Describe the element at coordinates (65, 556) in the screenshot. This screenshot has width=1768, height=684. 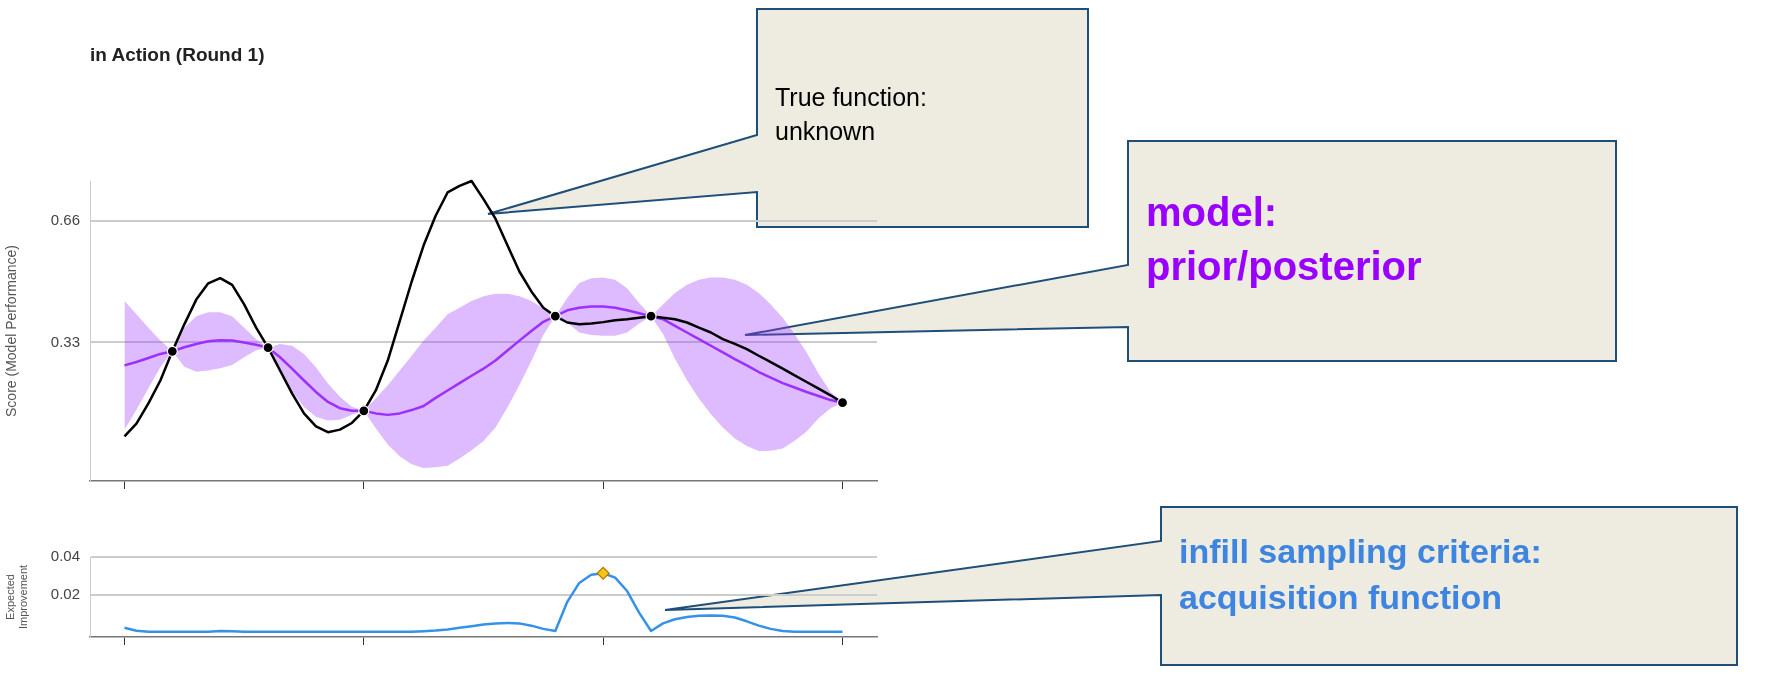
I see `y-tick-label: 0.04` at that location.